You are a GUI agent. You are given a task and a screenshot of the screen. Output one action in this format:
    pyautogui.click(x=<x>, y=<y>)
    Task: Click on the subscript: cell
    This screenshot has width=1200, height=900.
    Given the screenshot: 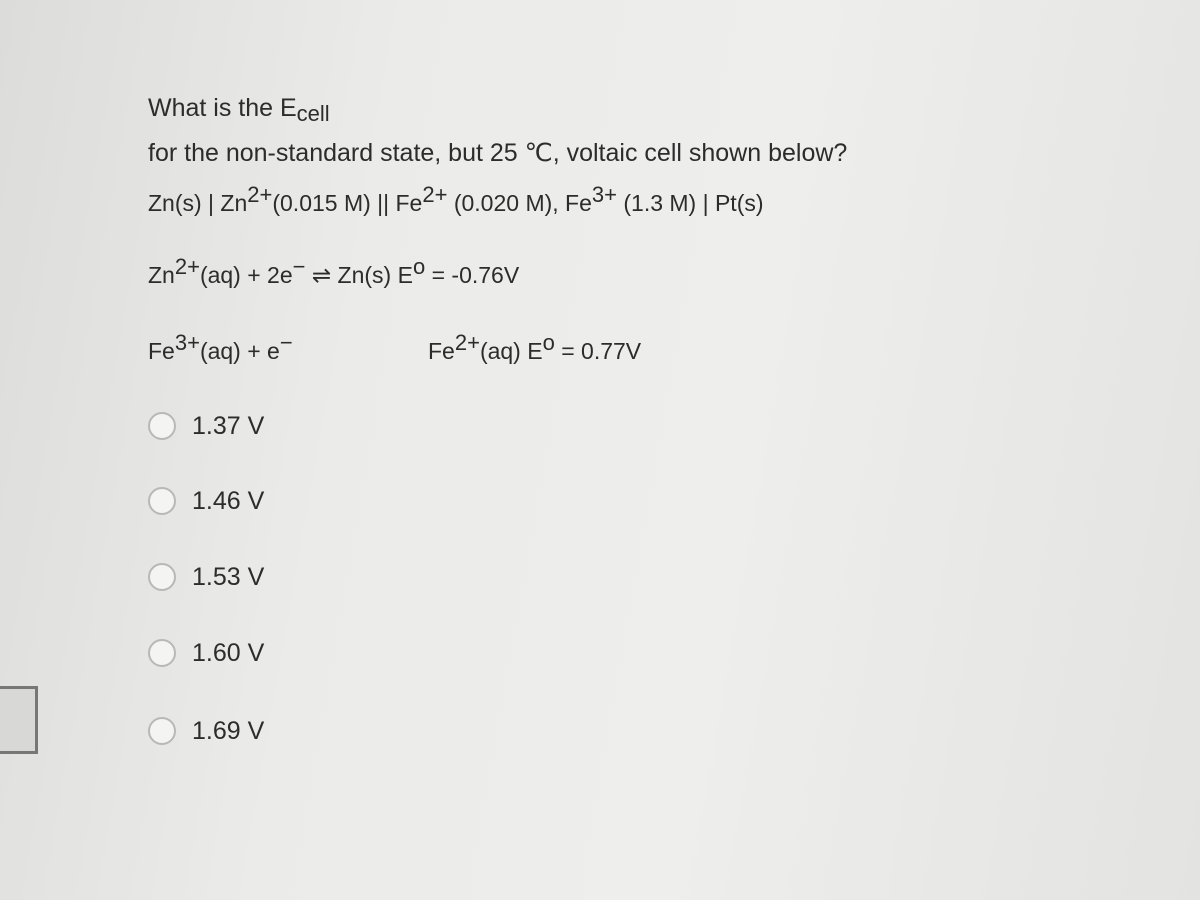 What is the action you would take?
    pyautogui.click(x=313, y=113)
    